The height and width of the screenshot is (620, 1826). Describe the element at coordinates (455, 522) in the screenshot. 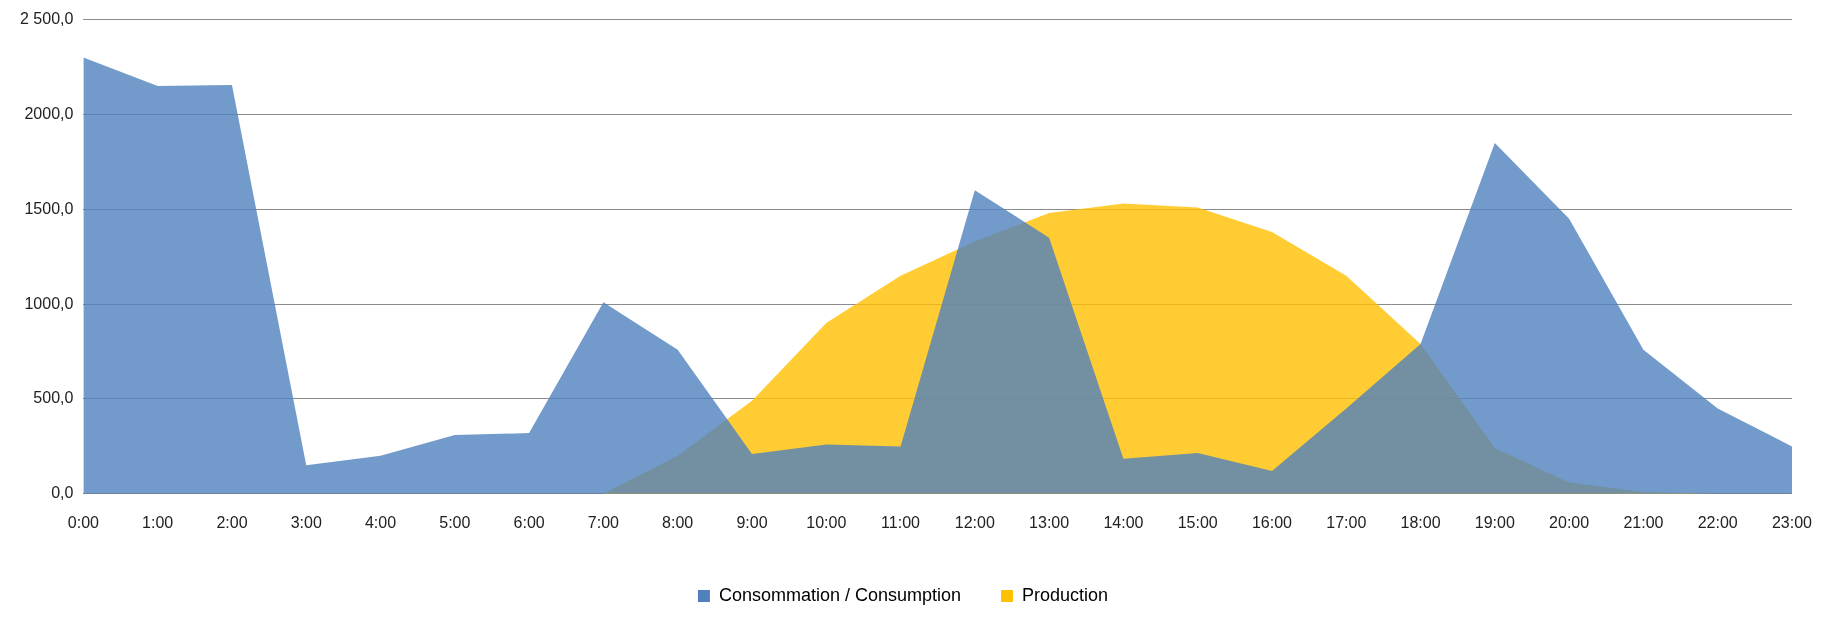

I see `x-tick-label: 5:00` at that location.